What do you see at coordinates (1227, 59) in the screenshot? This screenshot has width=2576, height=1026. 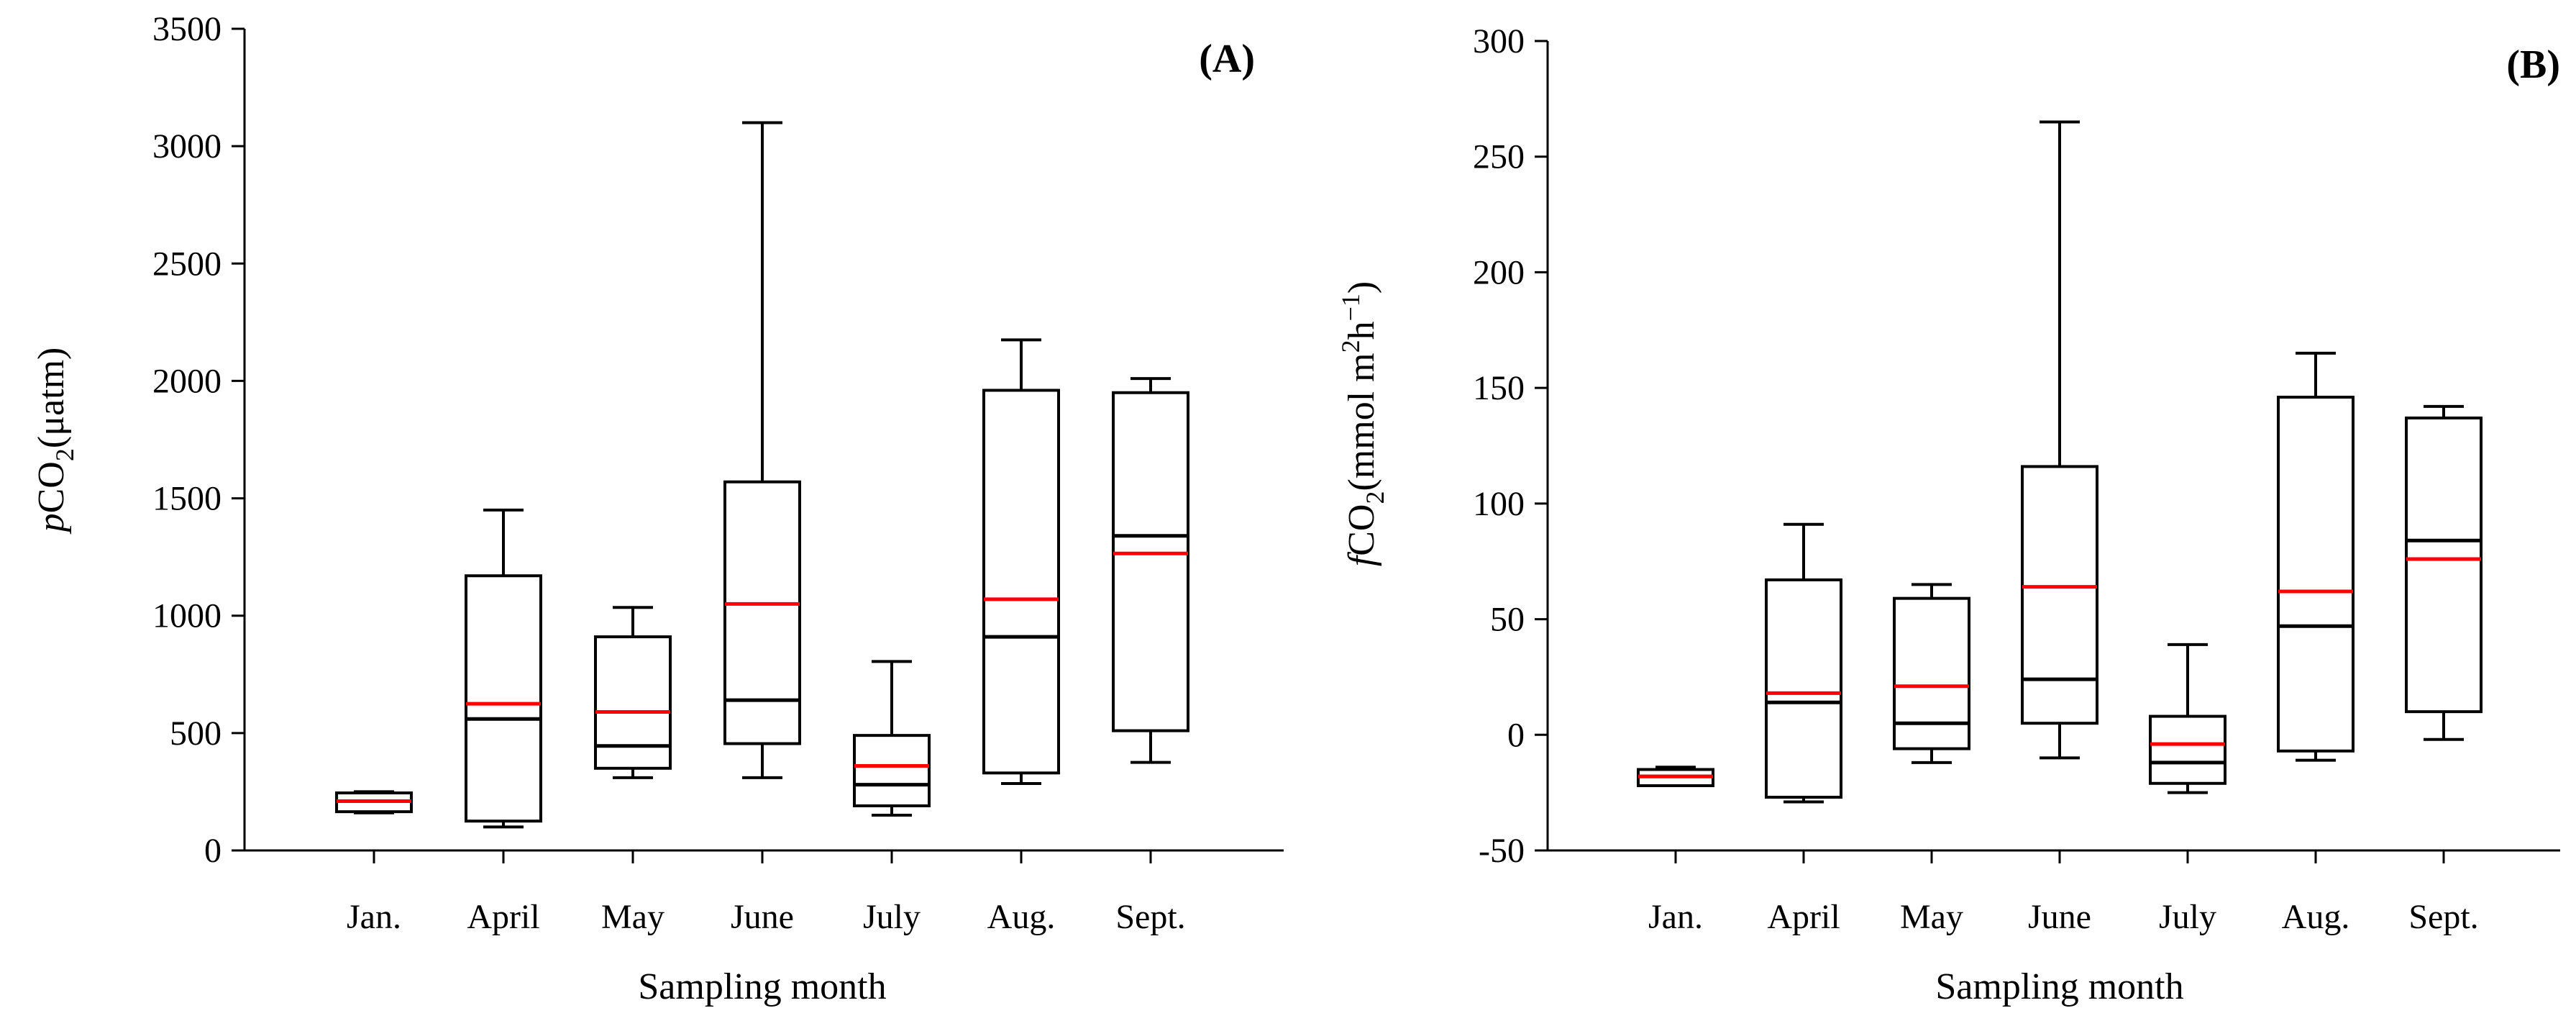 I see `panel-label: (A)` at bounding box center [1227, 59].